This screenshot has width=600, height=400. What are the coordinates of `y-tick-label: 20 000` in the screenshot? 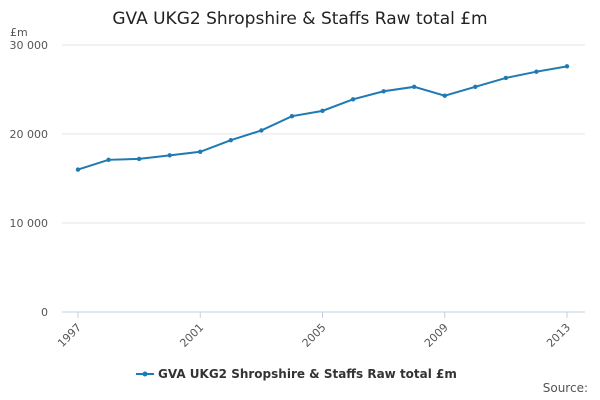 It's located at (29, 134).